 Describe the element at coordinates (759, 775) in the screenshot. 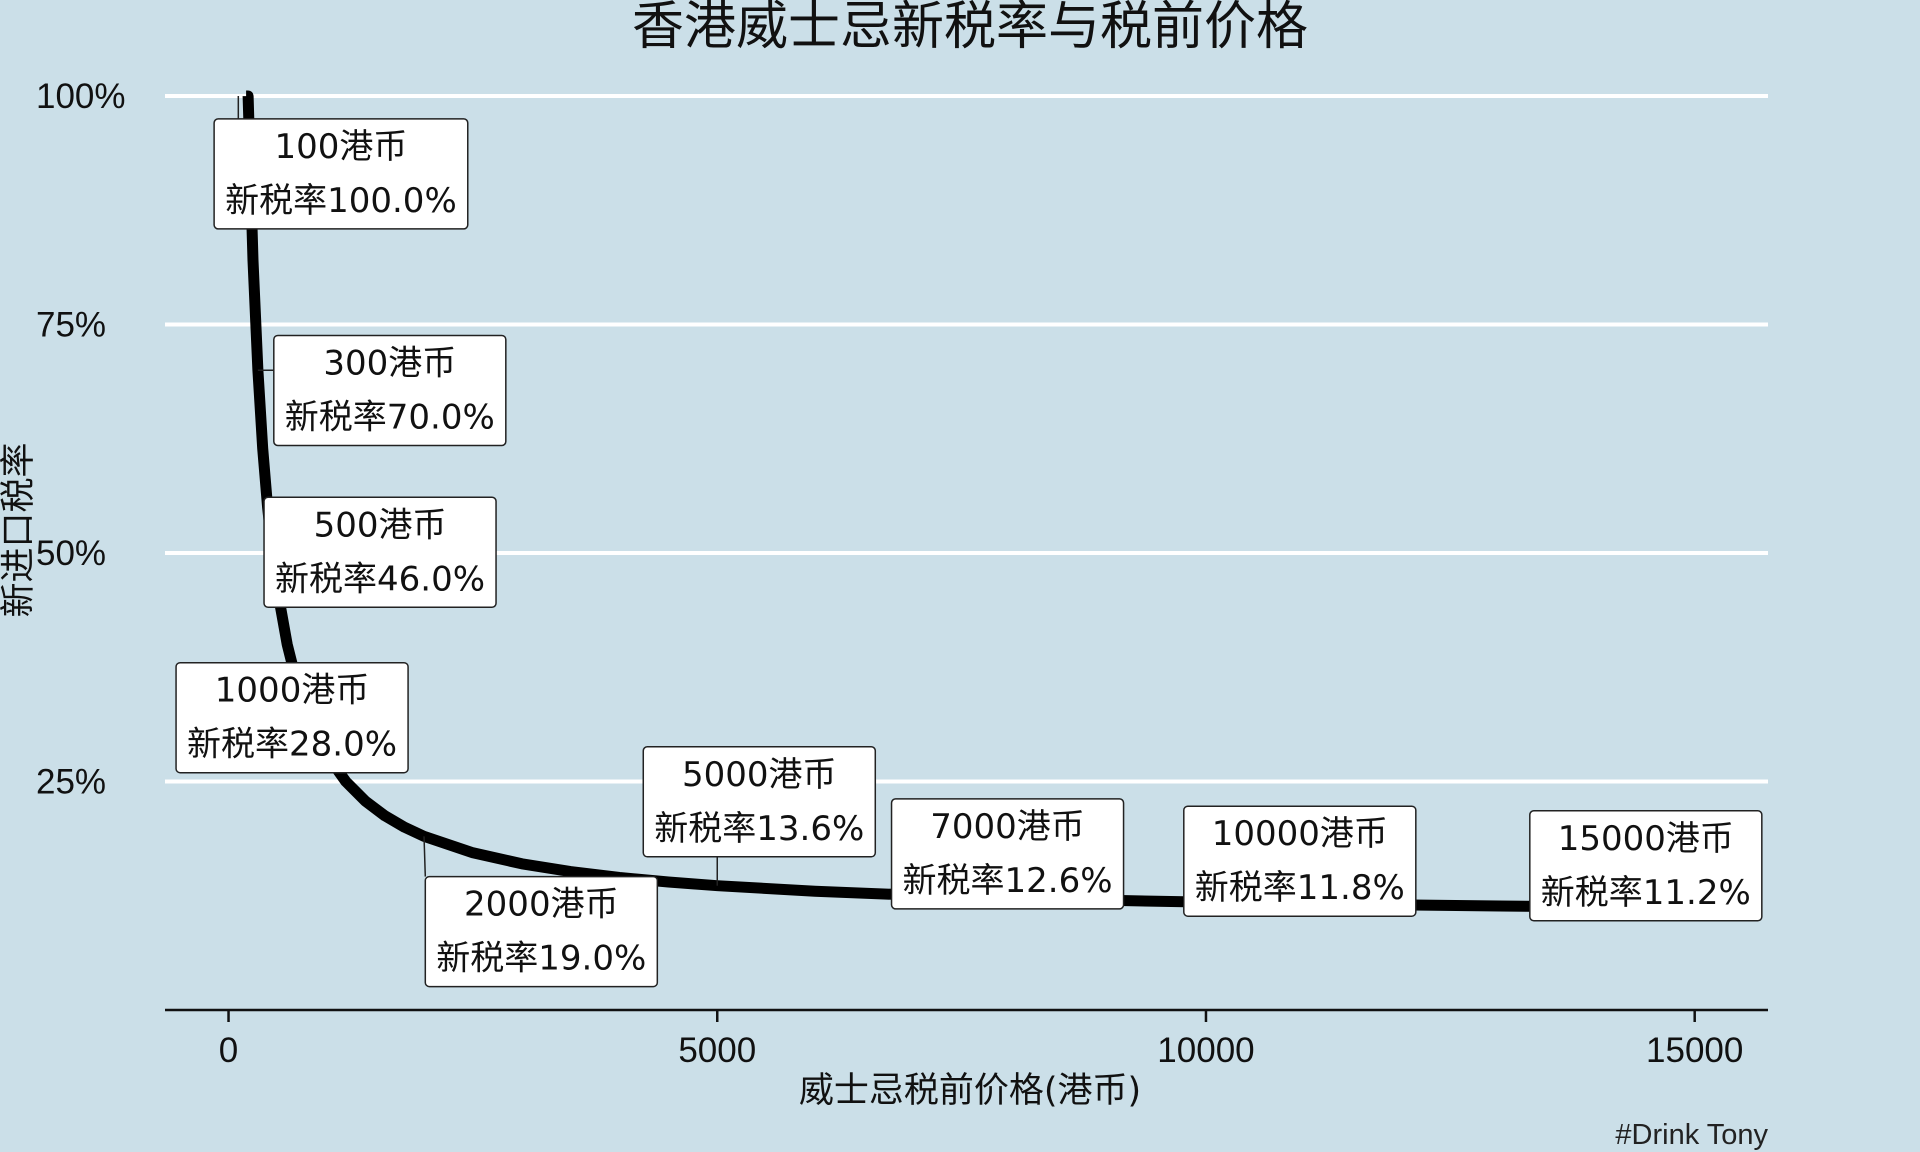

I see `annotation-price: 5000港币` at that location.